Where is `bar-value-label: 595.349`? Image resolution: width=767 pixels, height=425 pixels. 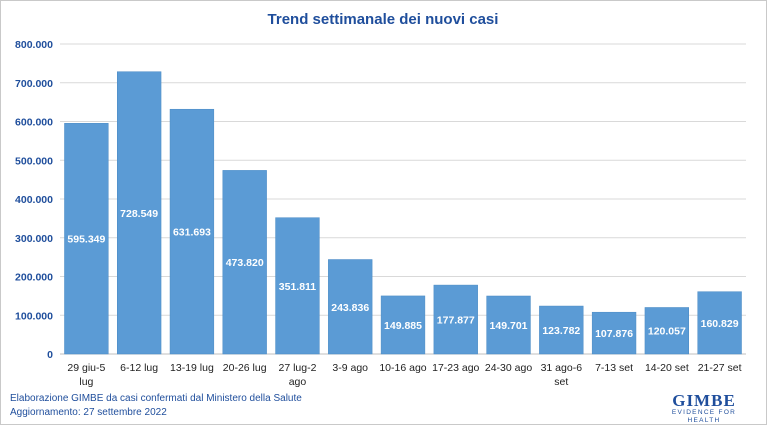
bar-value-label: 595.349 is located at coordinates (86, 240).